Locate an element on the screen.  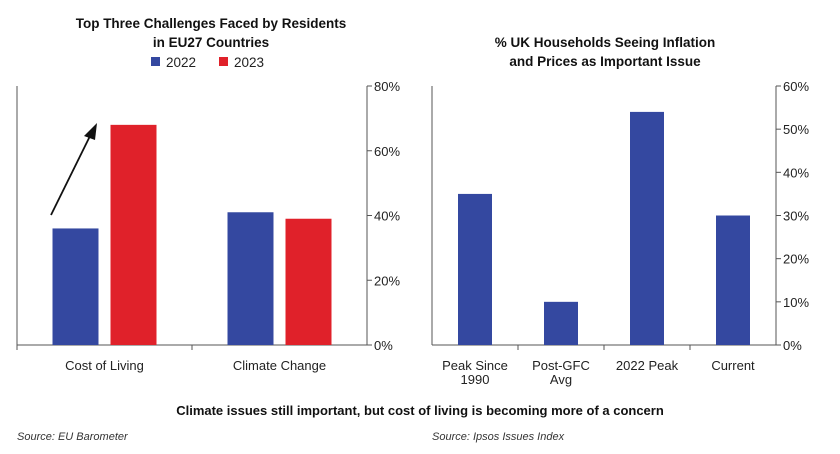
bar-peak-since-1990 is located at coordinates (475, 269).